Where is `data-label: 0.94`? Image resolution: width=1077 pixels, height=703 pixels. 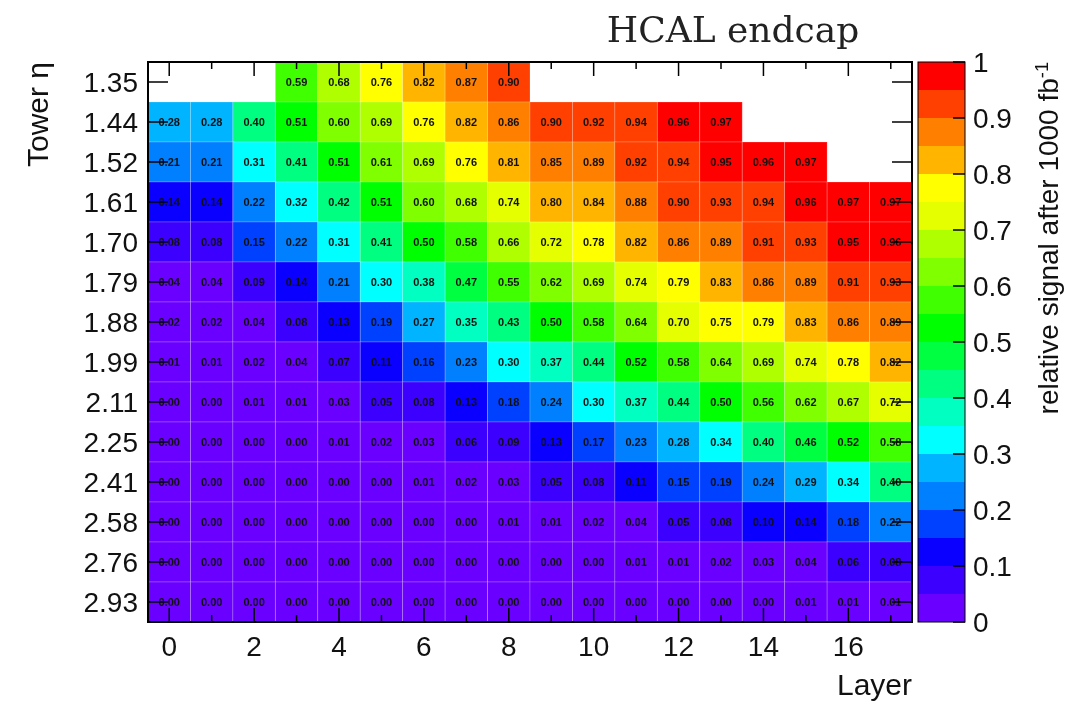 data-label: 0.94 is located at coordinates (764, 202).